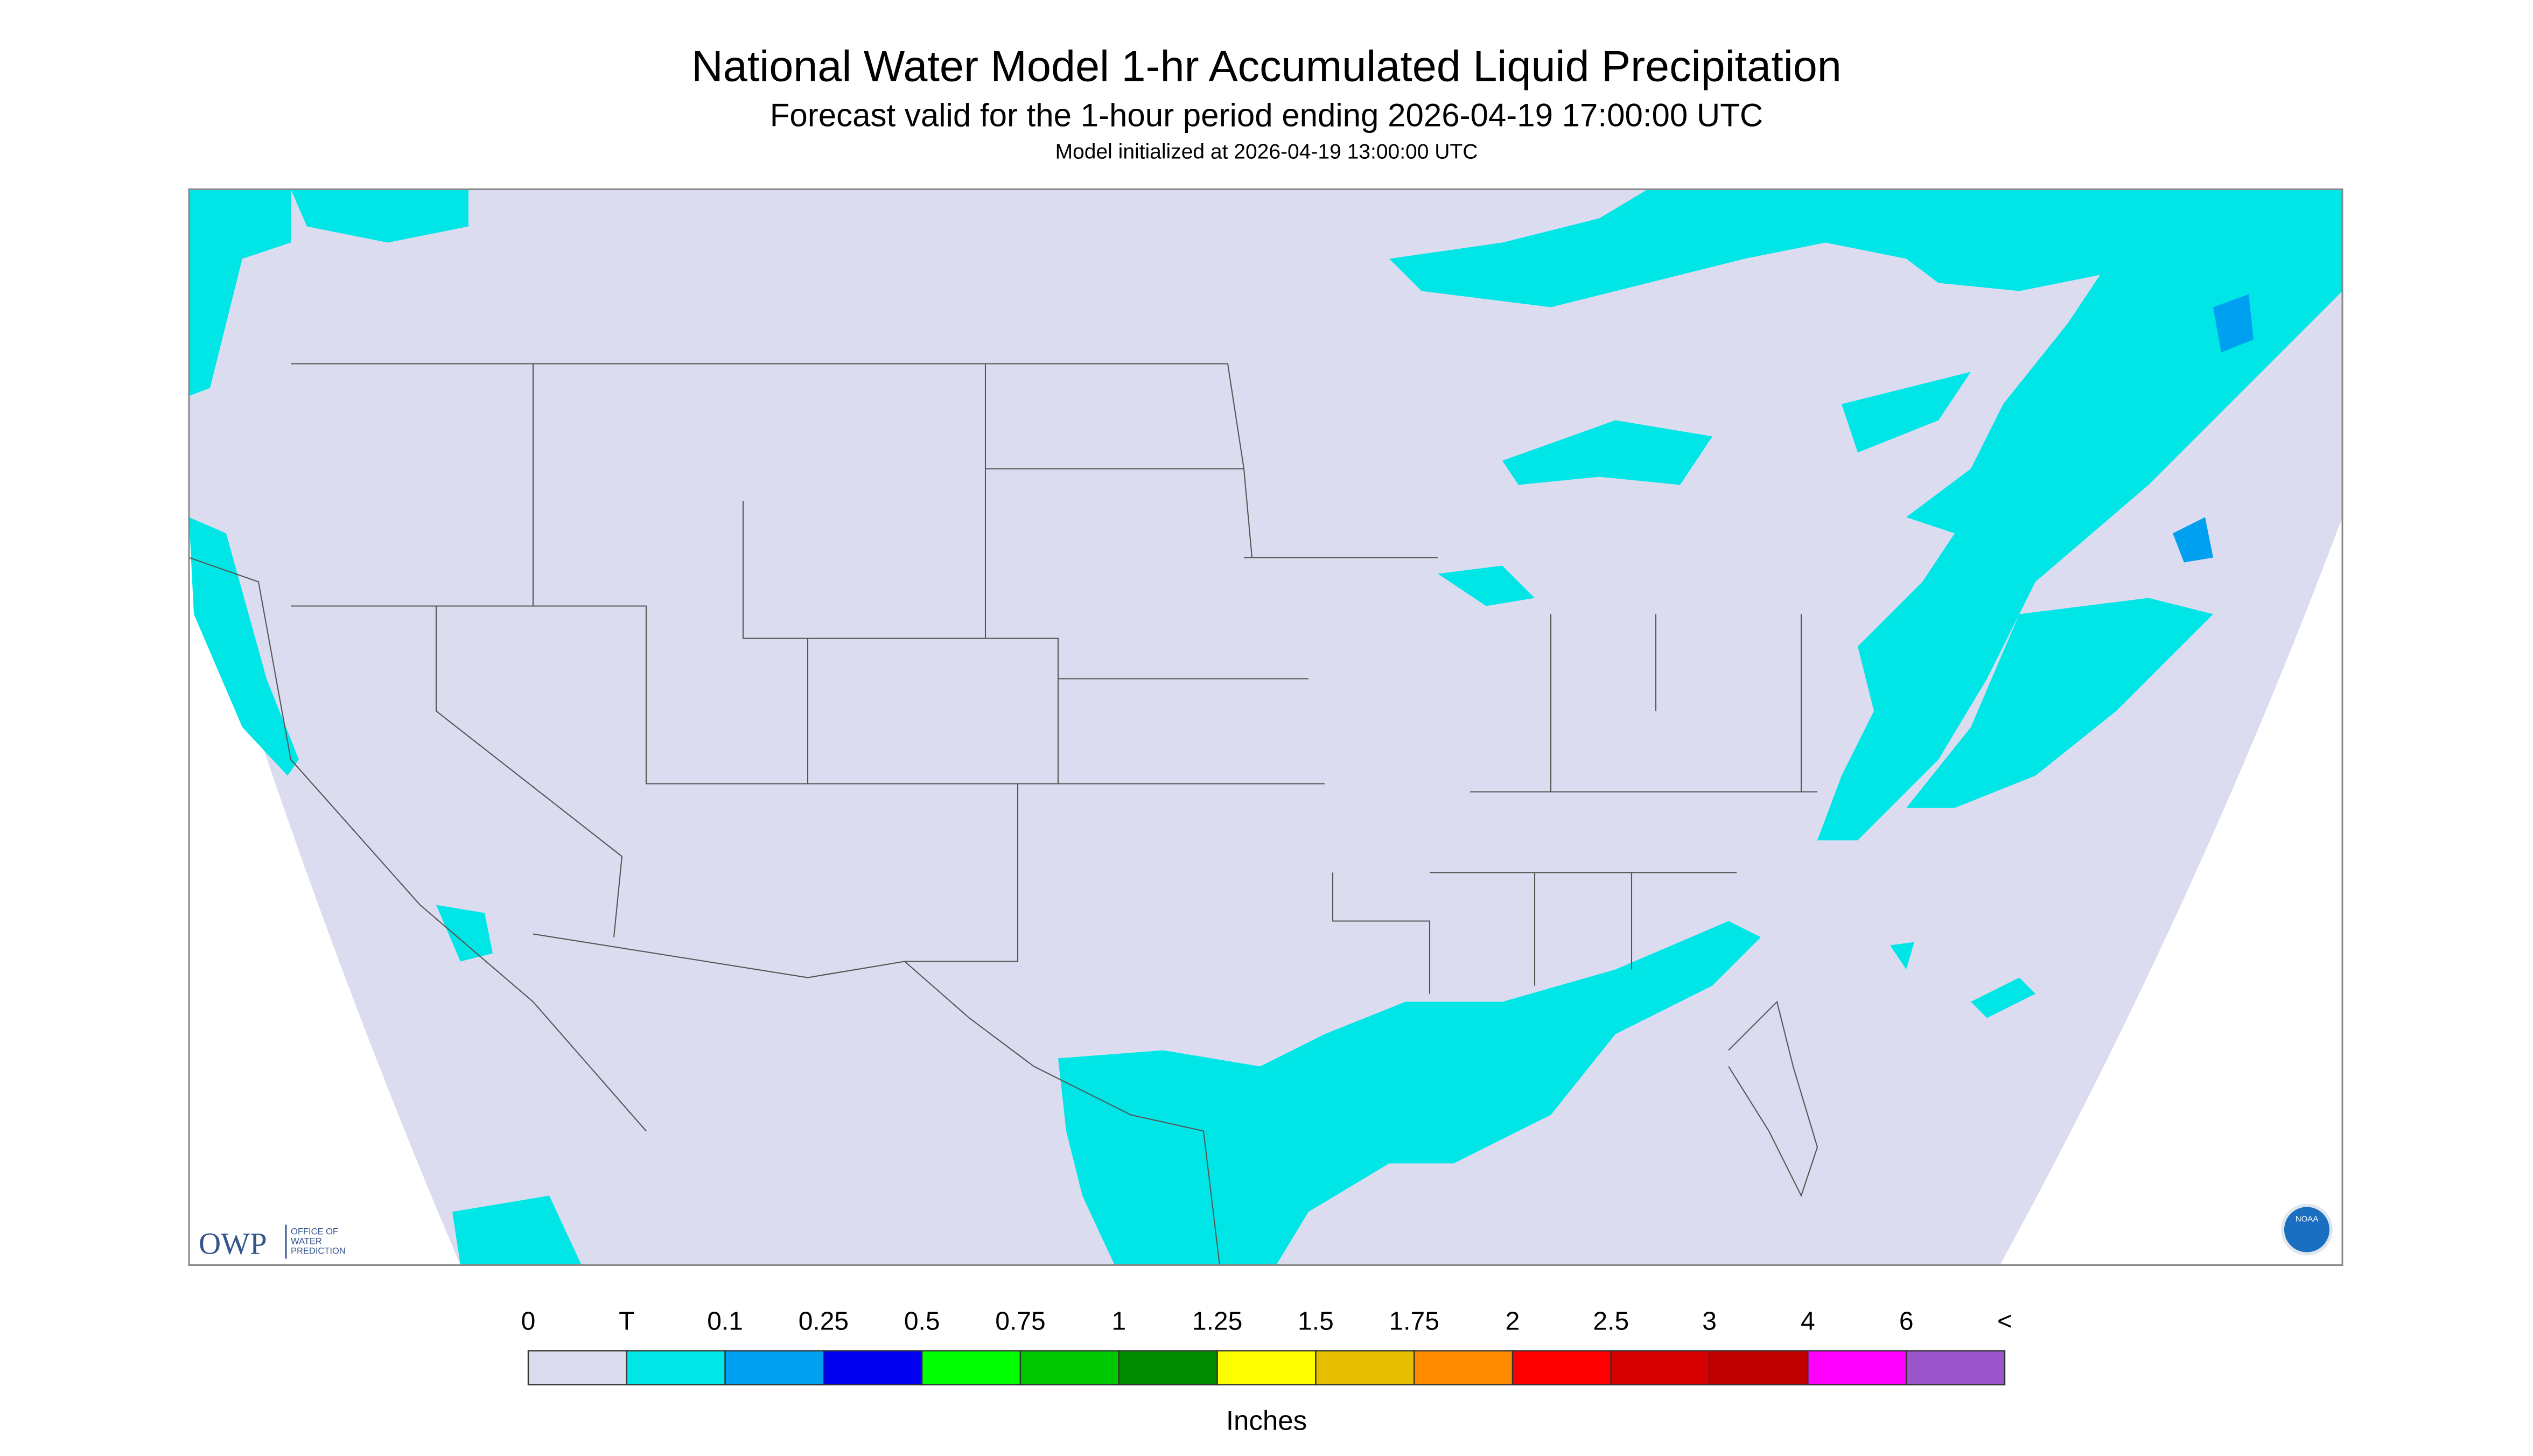  What do you see at coordinates (306, 1242) in the screenshot?
I see `owp-name: WATER` at bounding box center [306, 1242].